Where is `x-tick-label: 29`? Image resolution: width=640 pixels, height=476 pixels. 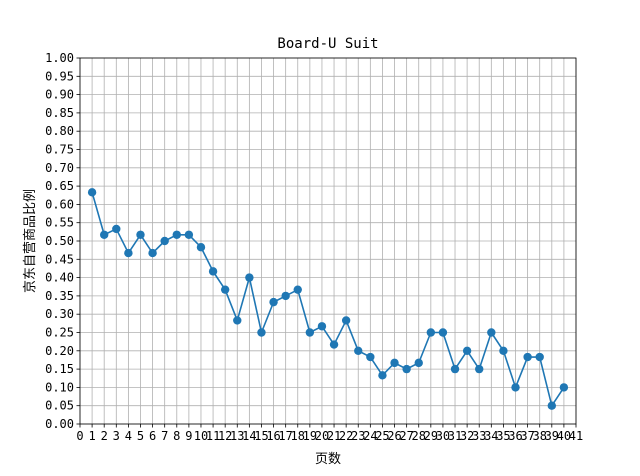
x-tick-label: 29 is located at coordinates (431, 436).